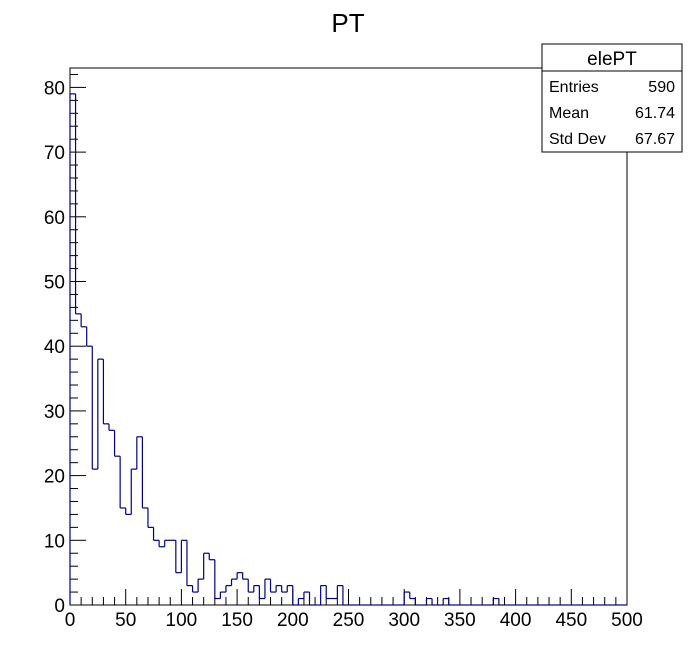 This screenshot has width=696, height=672. Describe the element at coordinates (627, 620) in the screenshot. I see `x-tick-label: 500` at that location.